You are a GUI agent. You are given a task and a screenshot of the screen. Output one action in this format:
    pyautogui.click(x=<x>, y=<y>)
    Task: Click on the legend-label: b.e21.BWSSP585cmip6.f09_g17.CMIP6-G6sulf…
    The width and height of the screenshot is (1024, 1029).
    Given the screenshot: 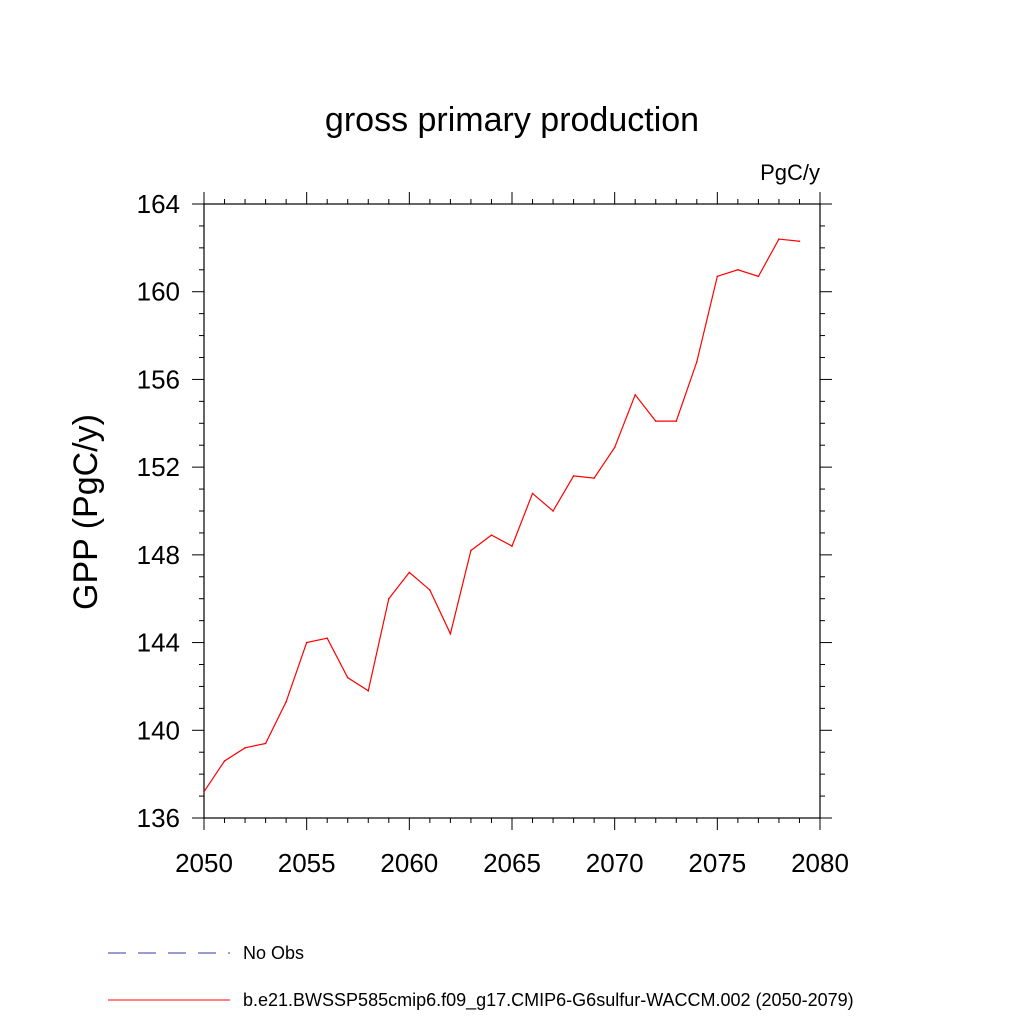 What is the action you would take?
    pyautogui.click(x=548, y=1000)
    